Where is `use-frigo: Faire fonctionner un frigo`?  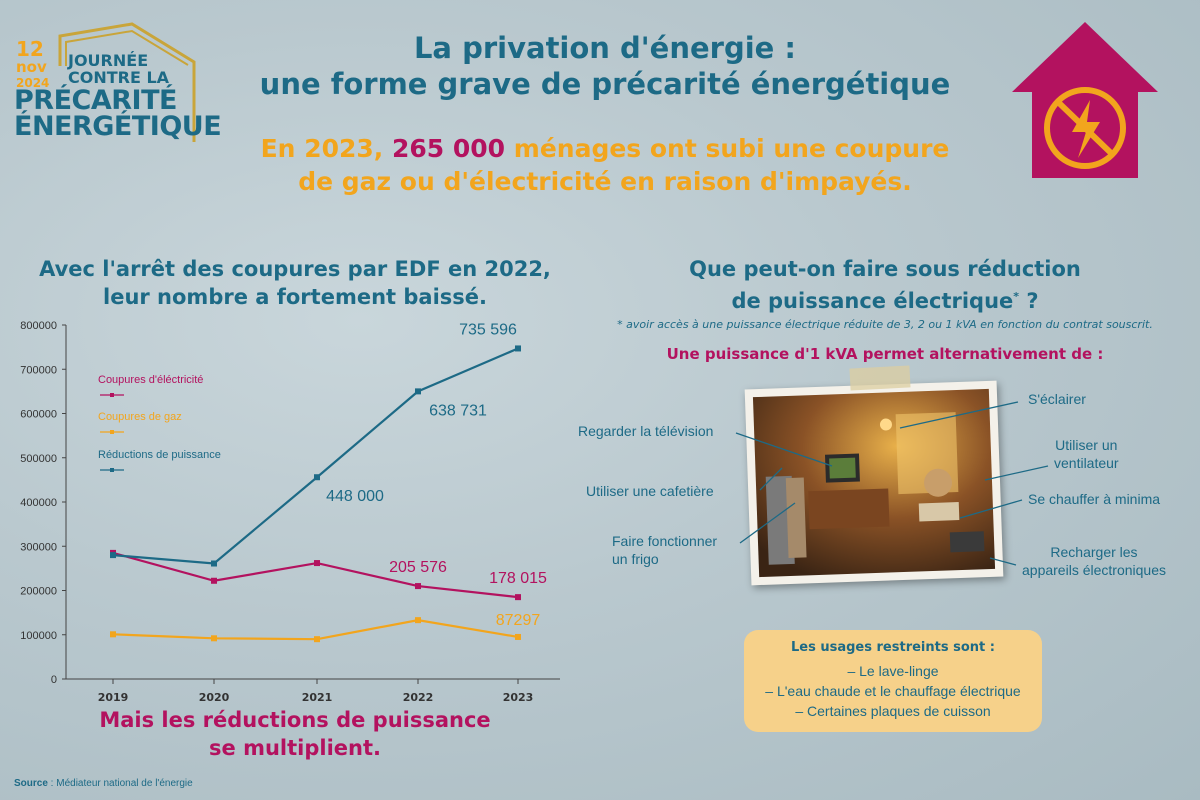 use-frigo: Faire fonctionner un frigo is located at coordinates (665, 550).